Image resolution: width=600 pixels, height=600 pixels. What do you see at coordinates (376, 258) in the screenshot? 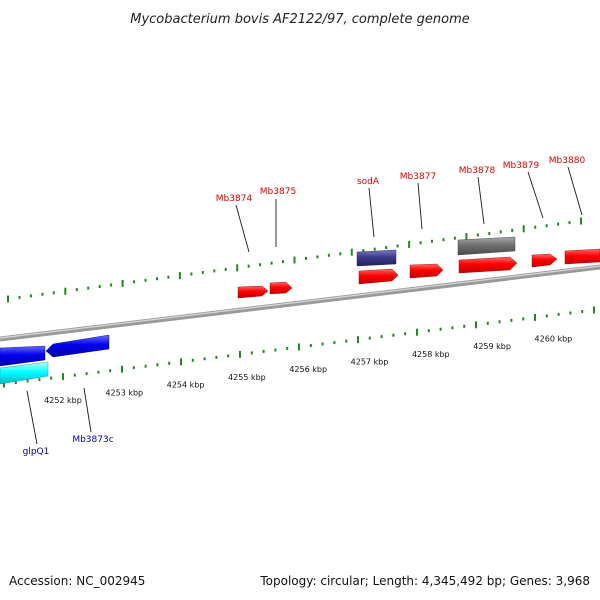
I see `feature-sodA-block` at bounding box center [376, 258].